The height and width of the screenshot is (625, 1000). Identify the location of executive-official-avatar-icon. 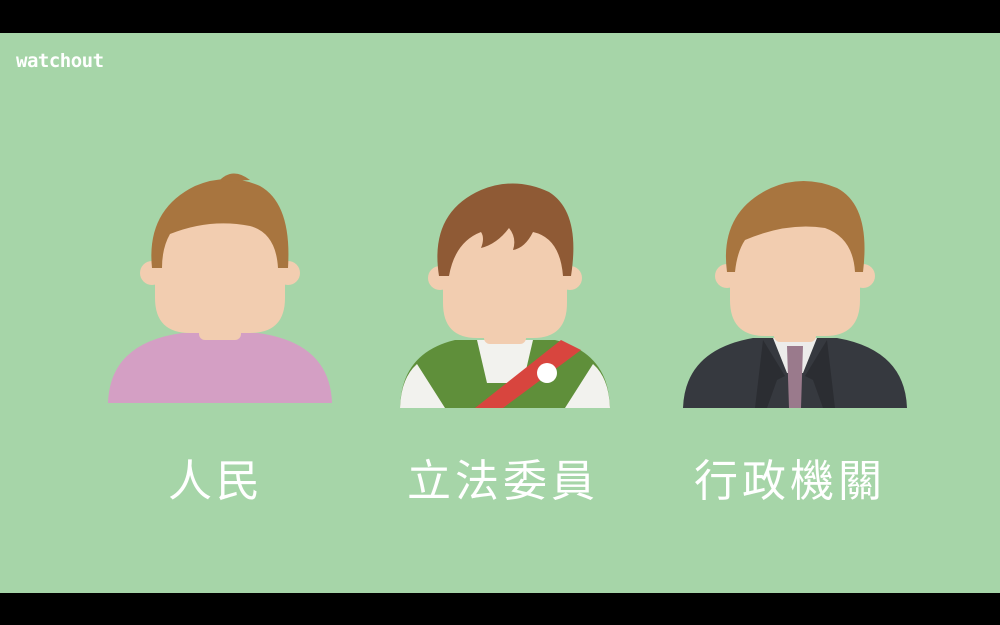
(795, 290).